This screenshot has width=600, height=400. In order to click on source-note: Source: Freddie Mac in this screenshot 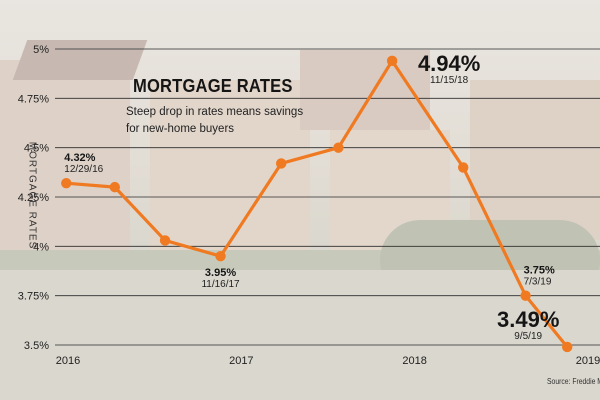, I will do `click(573, 381)`.